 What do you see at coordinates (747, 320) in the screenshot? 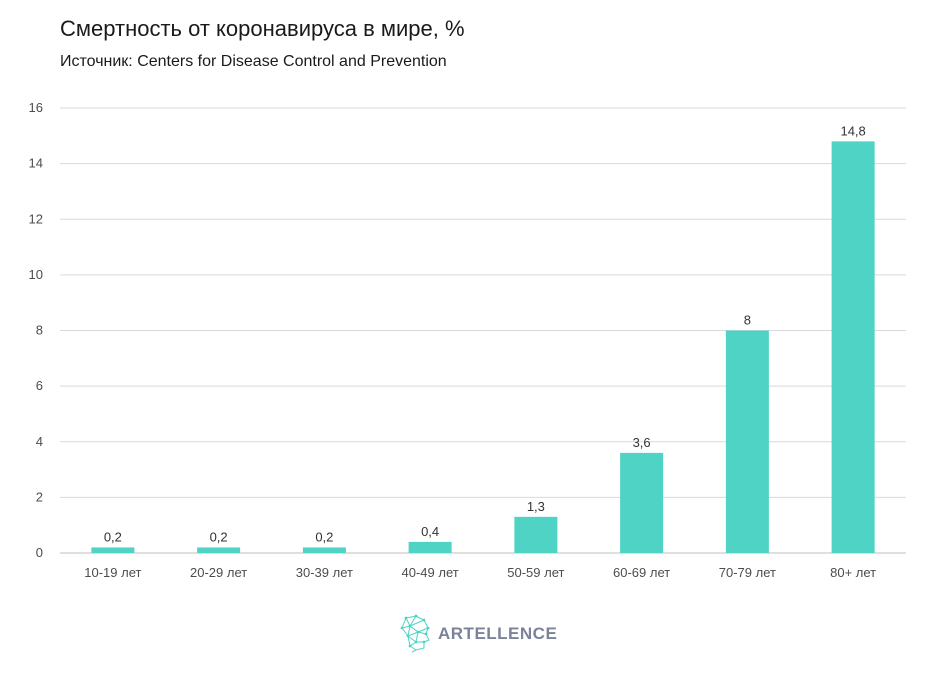
I see `data-label: 8` at bounding box center [747, 320].